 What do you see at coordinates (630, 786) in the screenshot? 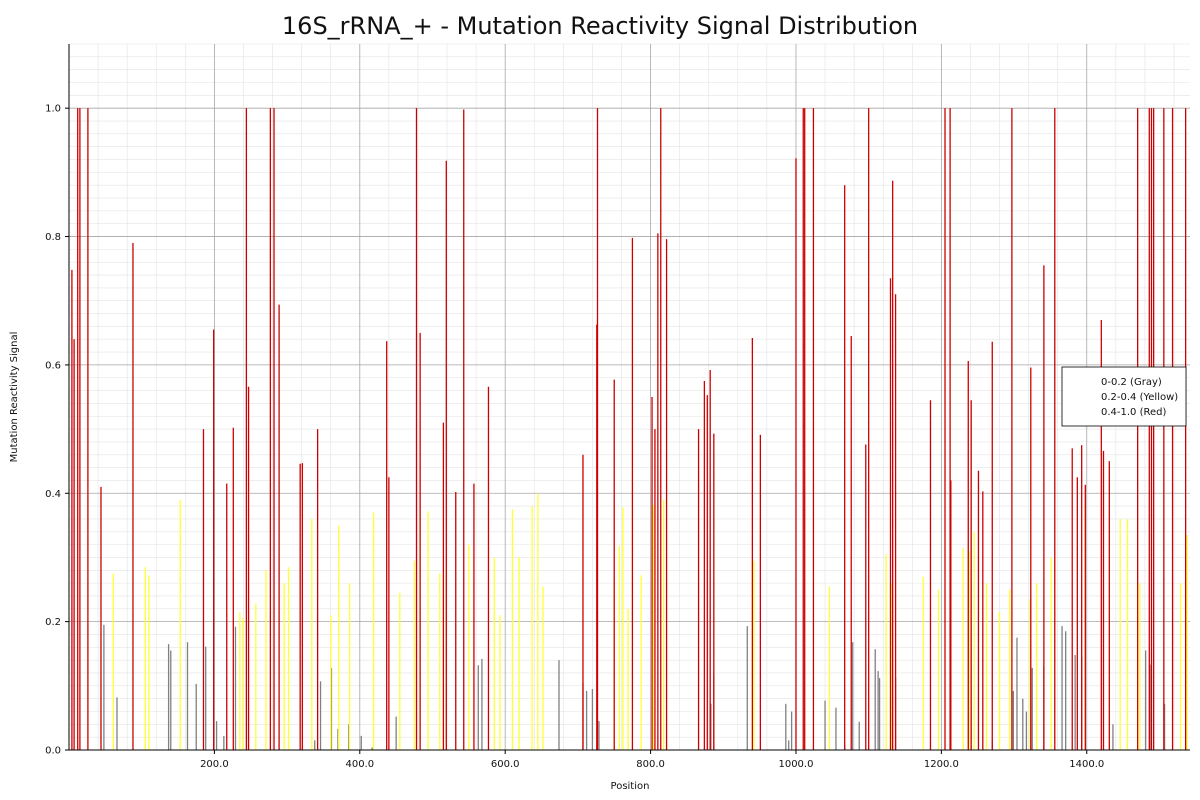
I see `x-axis-label: Position` at bounding box center [630, 786].